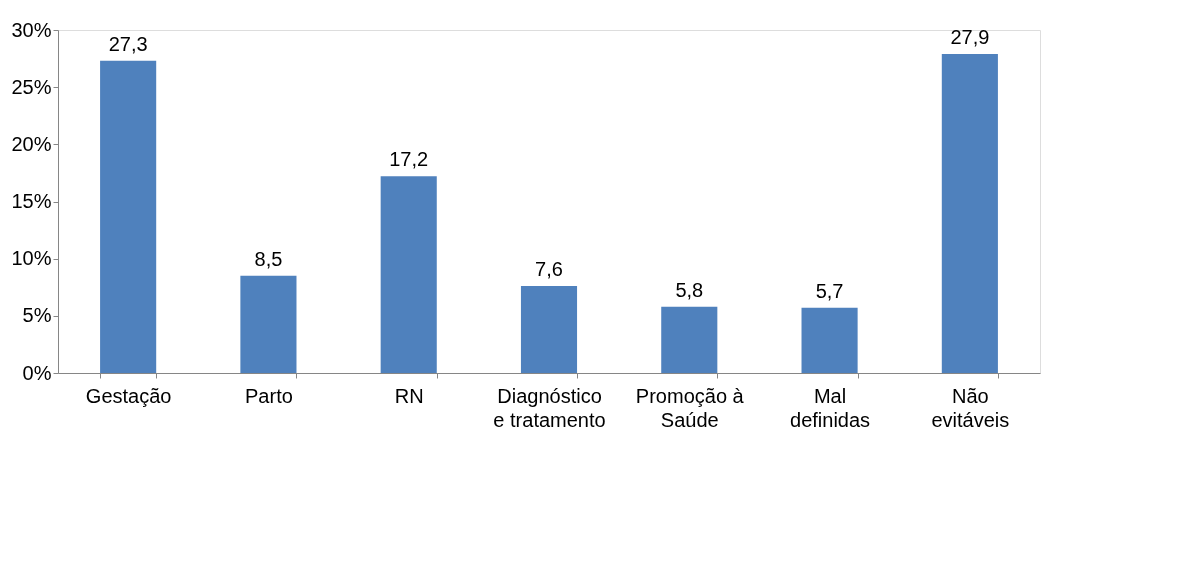 The image size is (1185, 585). Describe the element at coordinates (970, 407) in the screenshot. I see `x-tick-label: Não evitáveis` at that location.